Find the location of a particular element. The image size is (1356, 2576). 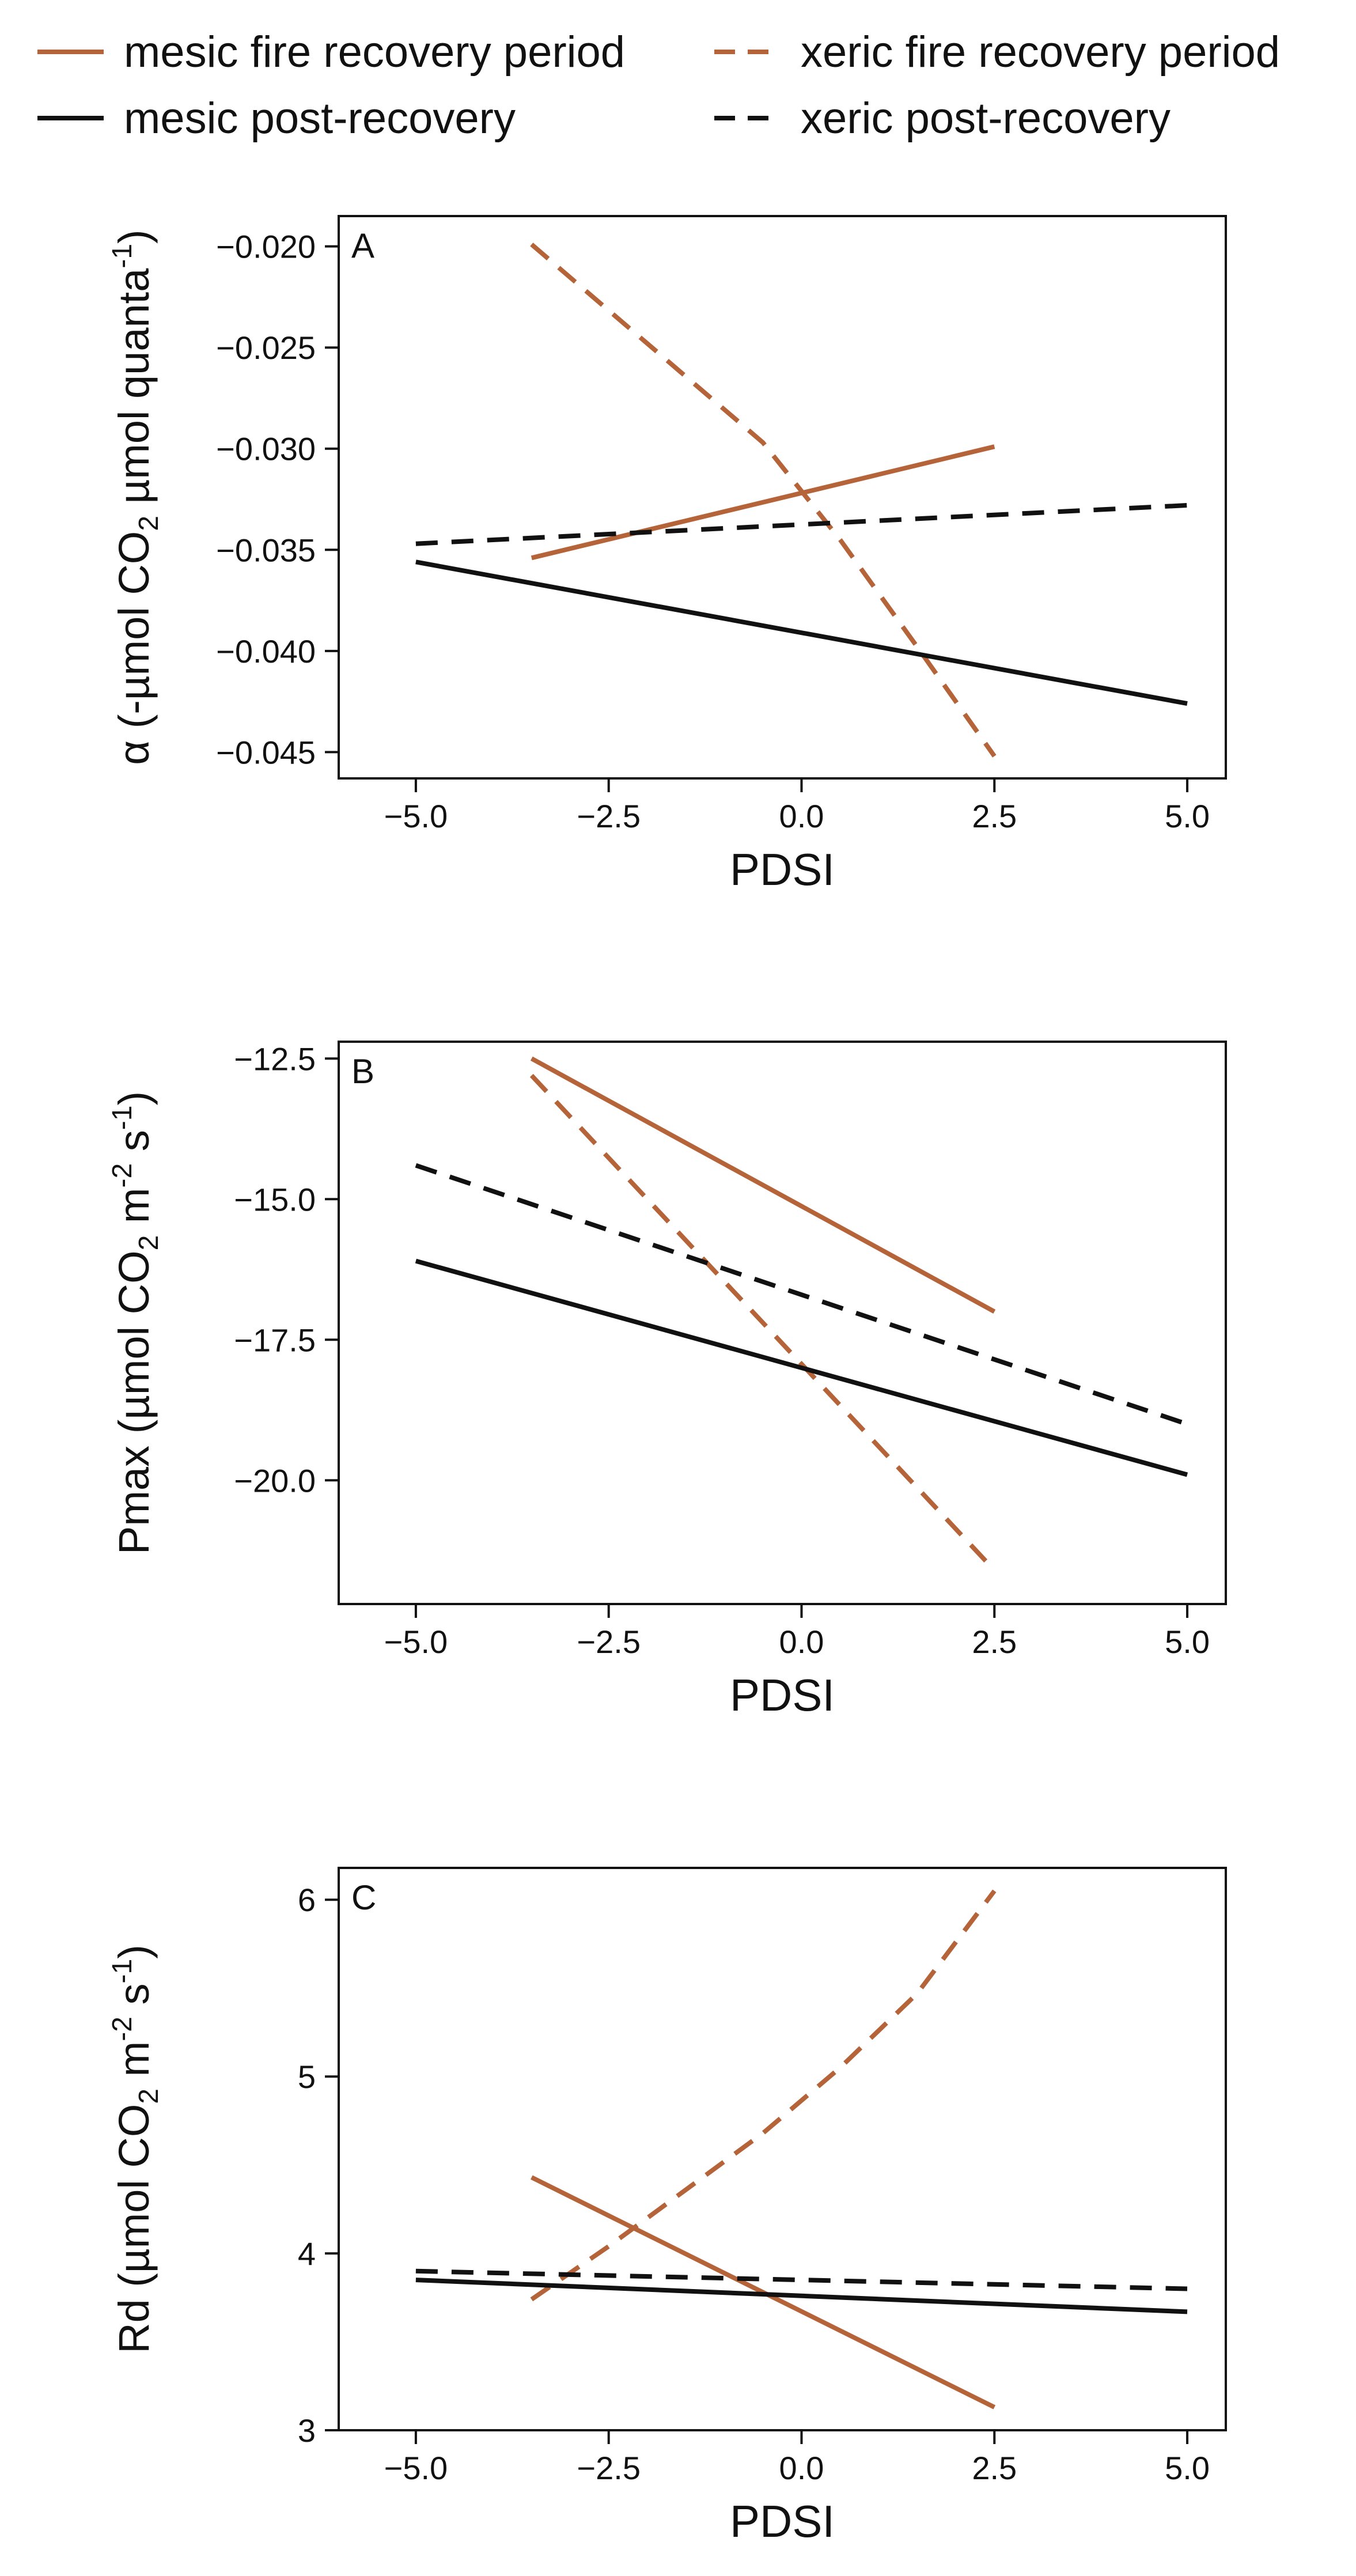

legend-label: mesic fire recovery period is located at coordinates (375, 52).